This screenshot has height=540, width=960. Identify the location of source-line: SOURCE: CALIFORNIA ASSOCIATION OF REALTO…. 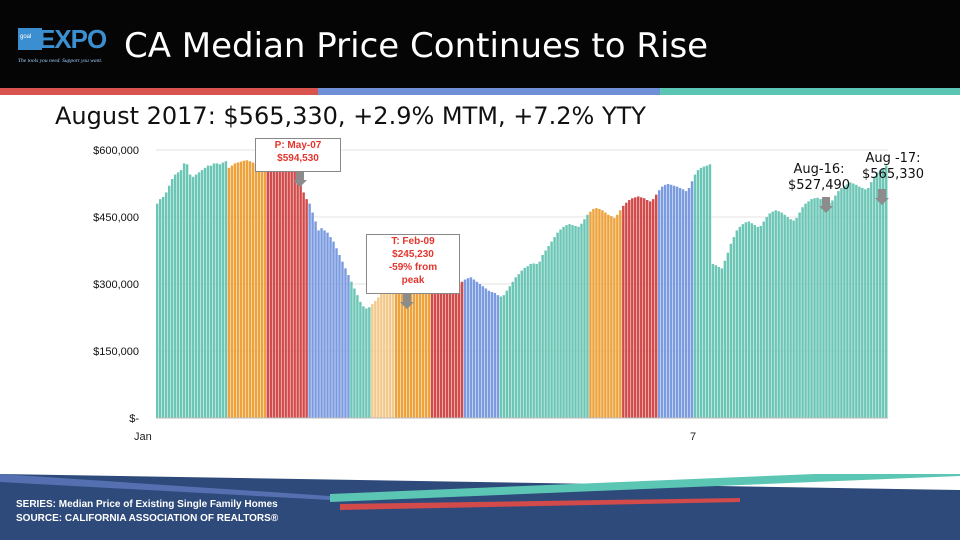
(147, 518).